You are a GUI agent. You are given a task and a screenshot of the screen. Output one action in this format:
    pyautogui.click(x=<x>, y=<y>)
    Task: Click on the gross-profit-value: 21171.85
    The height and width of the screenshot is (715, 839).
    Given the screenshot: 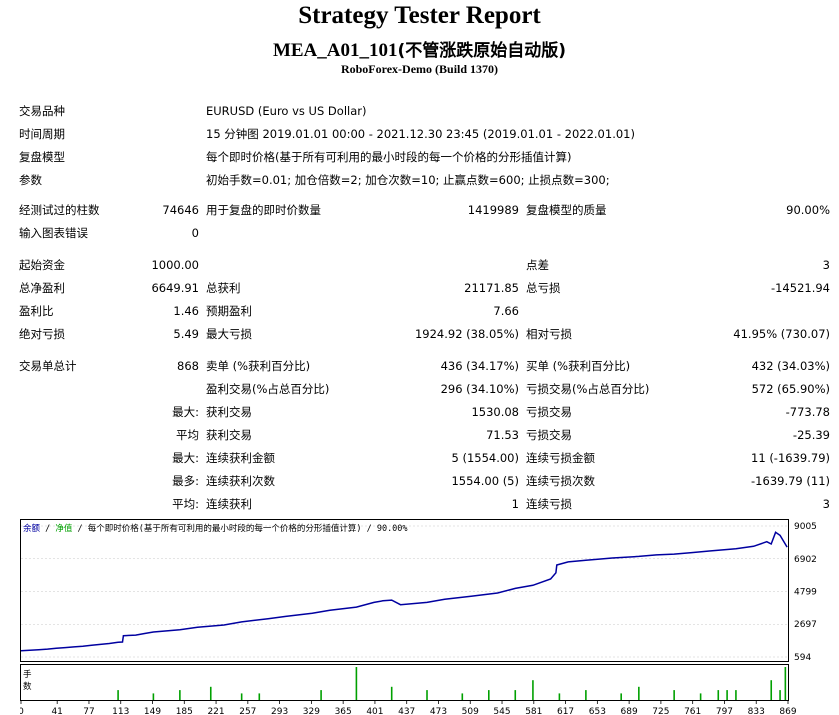 What is the action you would take?
    pyautogui.click(x=491, y=288)
    